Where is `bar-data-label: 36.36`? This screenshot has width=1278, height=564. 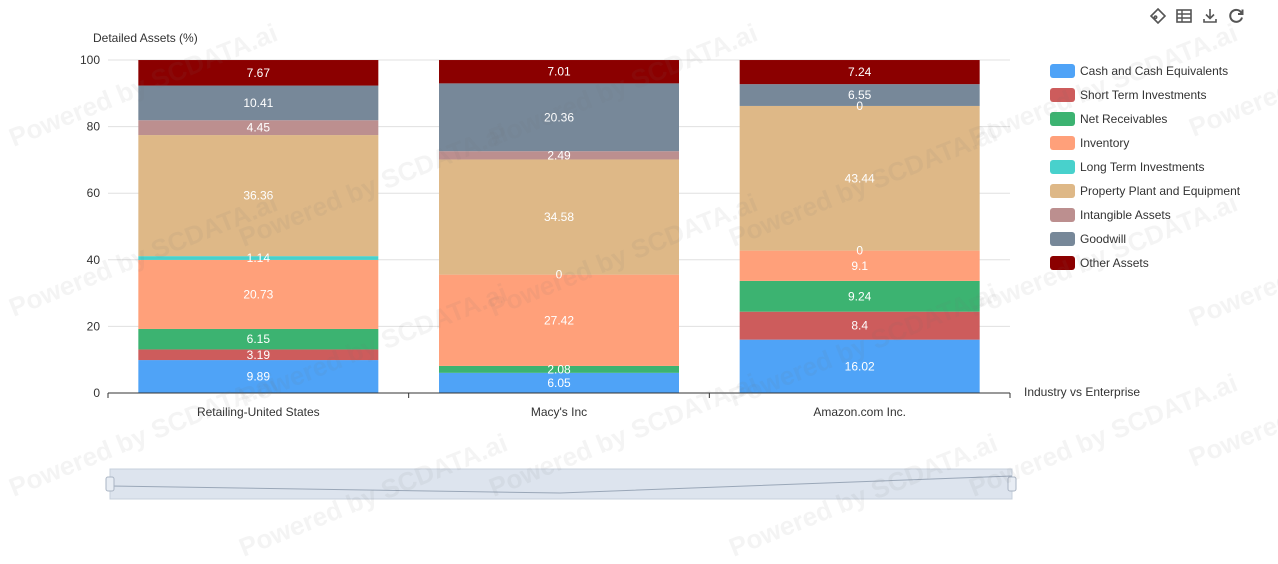
bar-data-label: 36.36 is located at coordinates (258, 196).